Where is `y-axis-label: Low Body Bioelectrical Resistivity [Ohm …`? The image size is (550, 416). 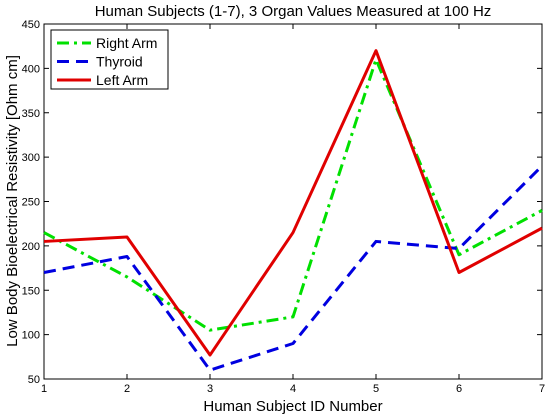 y-axis-label: Low Body Bioelectrical Resistivity [Ohm … is located at coordinates (12, 201).